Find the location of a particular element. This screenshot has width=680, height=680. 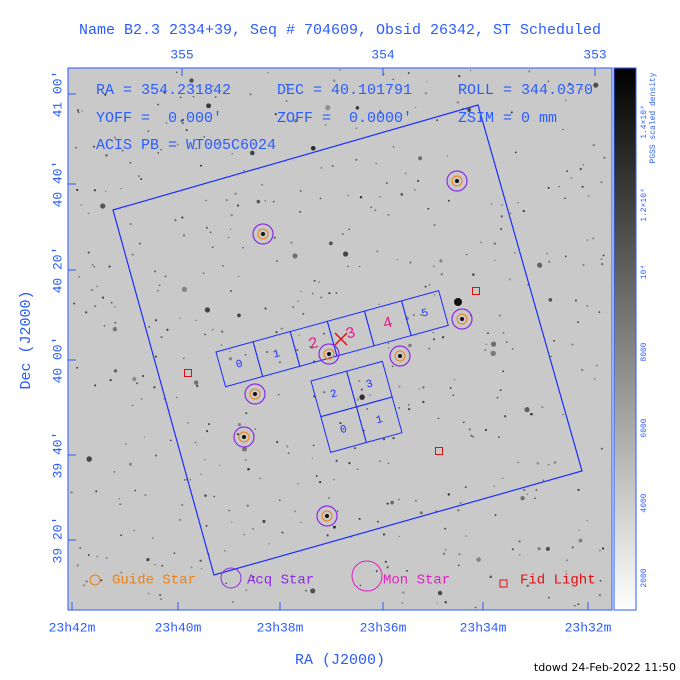

bottom-tick-label: 23h40m is located at coordinates (178, 627).